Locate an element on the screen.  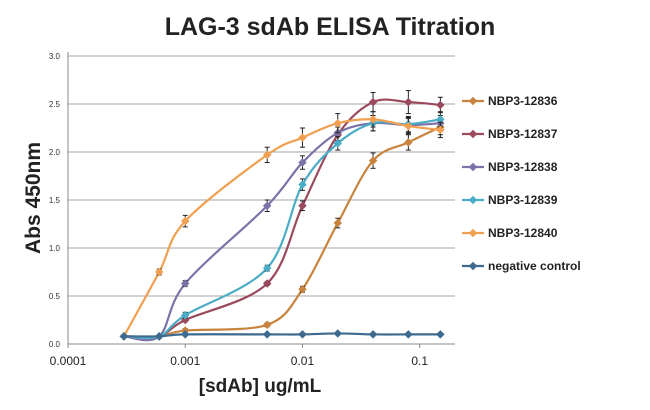
legend-item-4: NBP3-12840 is located at coordinates (510, 233).